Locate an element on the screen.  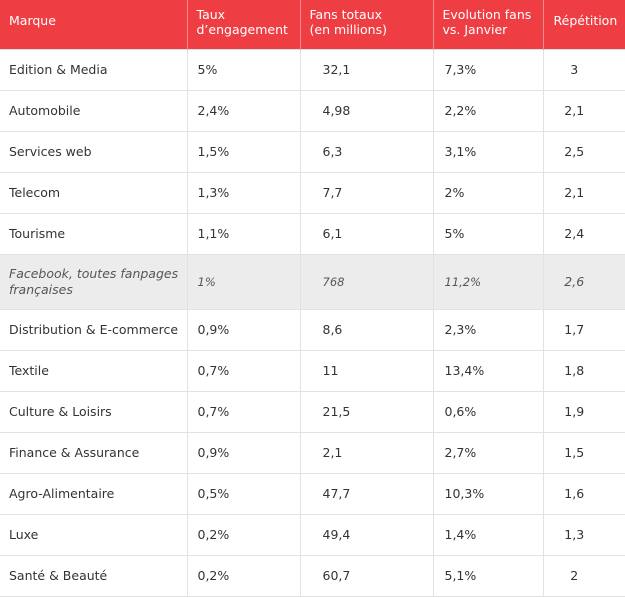
table-row: Santé & Beauté 0,2% 60,7 5,1% 2 is located at coordinates (312, 575).